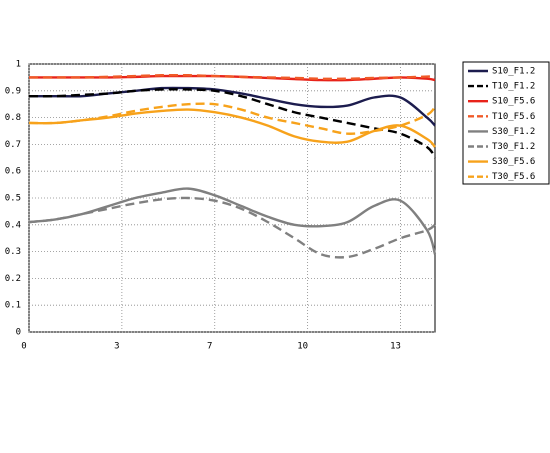 The width and height of the screenshot is (550, 453). What do you see at coordinates (513, 102) in the screenshot?
I see `legend-label: S10_F5.6` at bounding box center [513, 102].